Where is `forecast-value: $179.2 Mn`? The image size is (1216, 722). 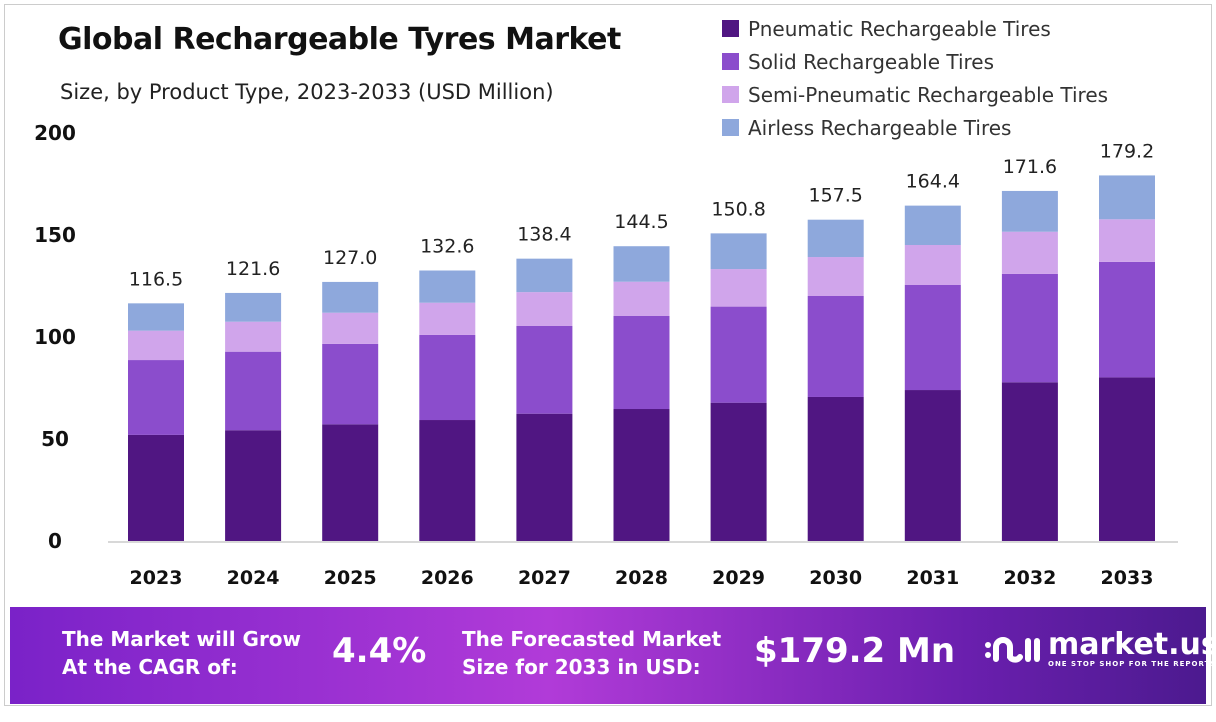 forecast-value: $179.2 Mn is located at coordinates (855, 651).